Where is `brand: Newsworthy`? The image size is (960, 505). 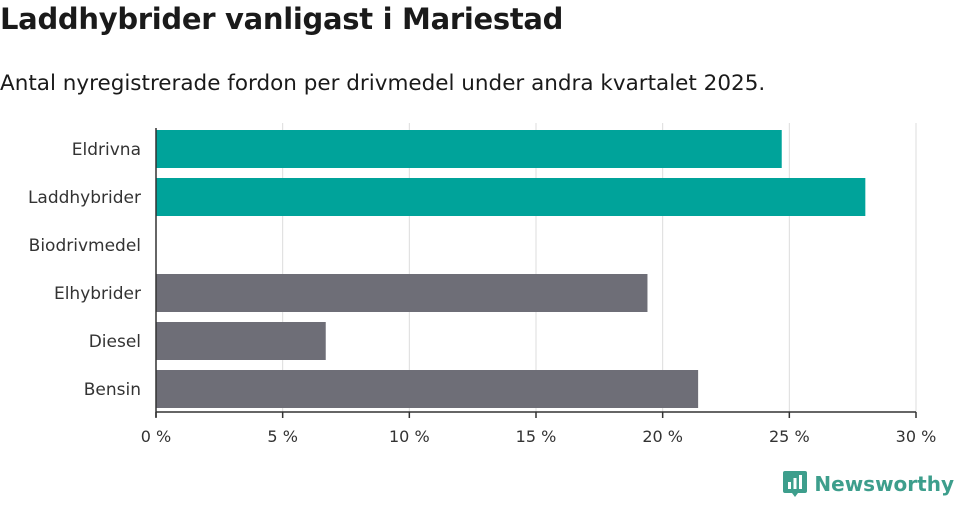
brand: Newsworthy is located at coordinates (868, 484).